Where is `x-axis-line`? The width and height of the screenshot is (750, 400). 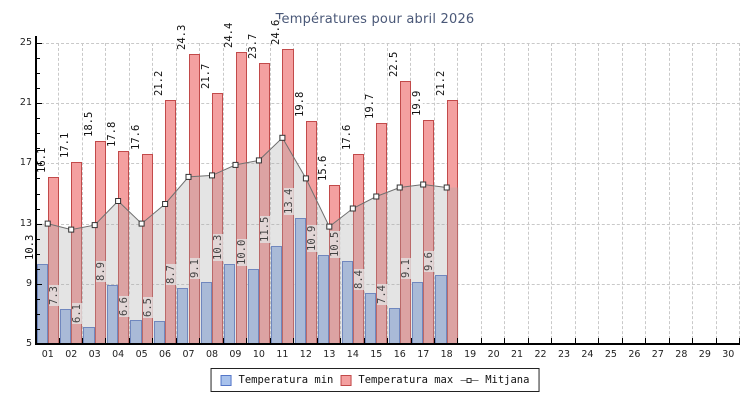
x-axis-line is located at coordinates (387, 344).